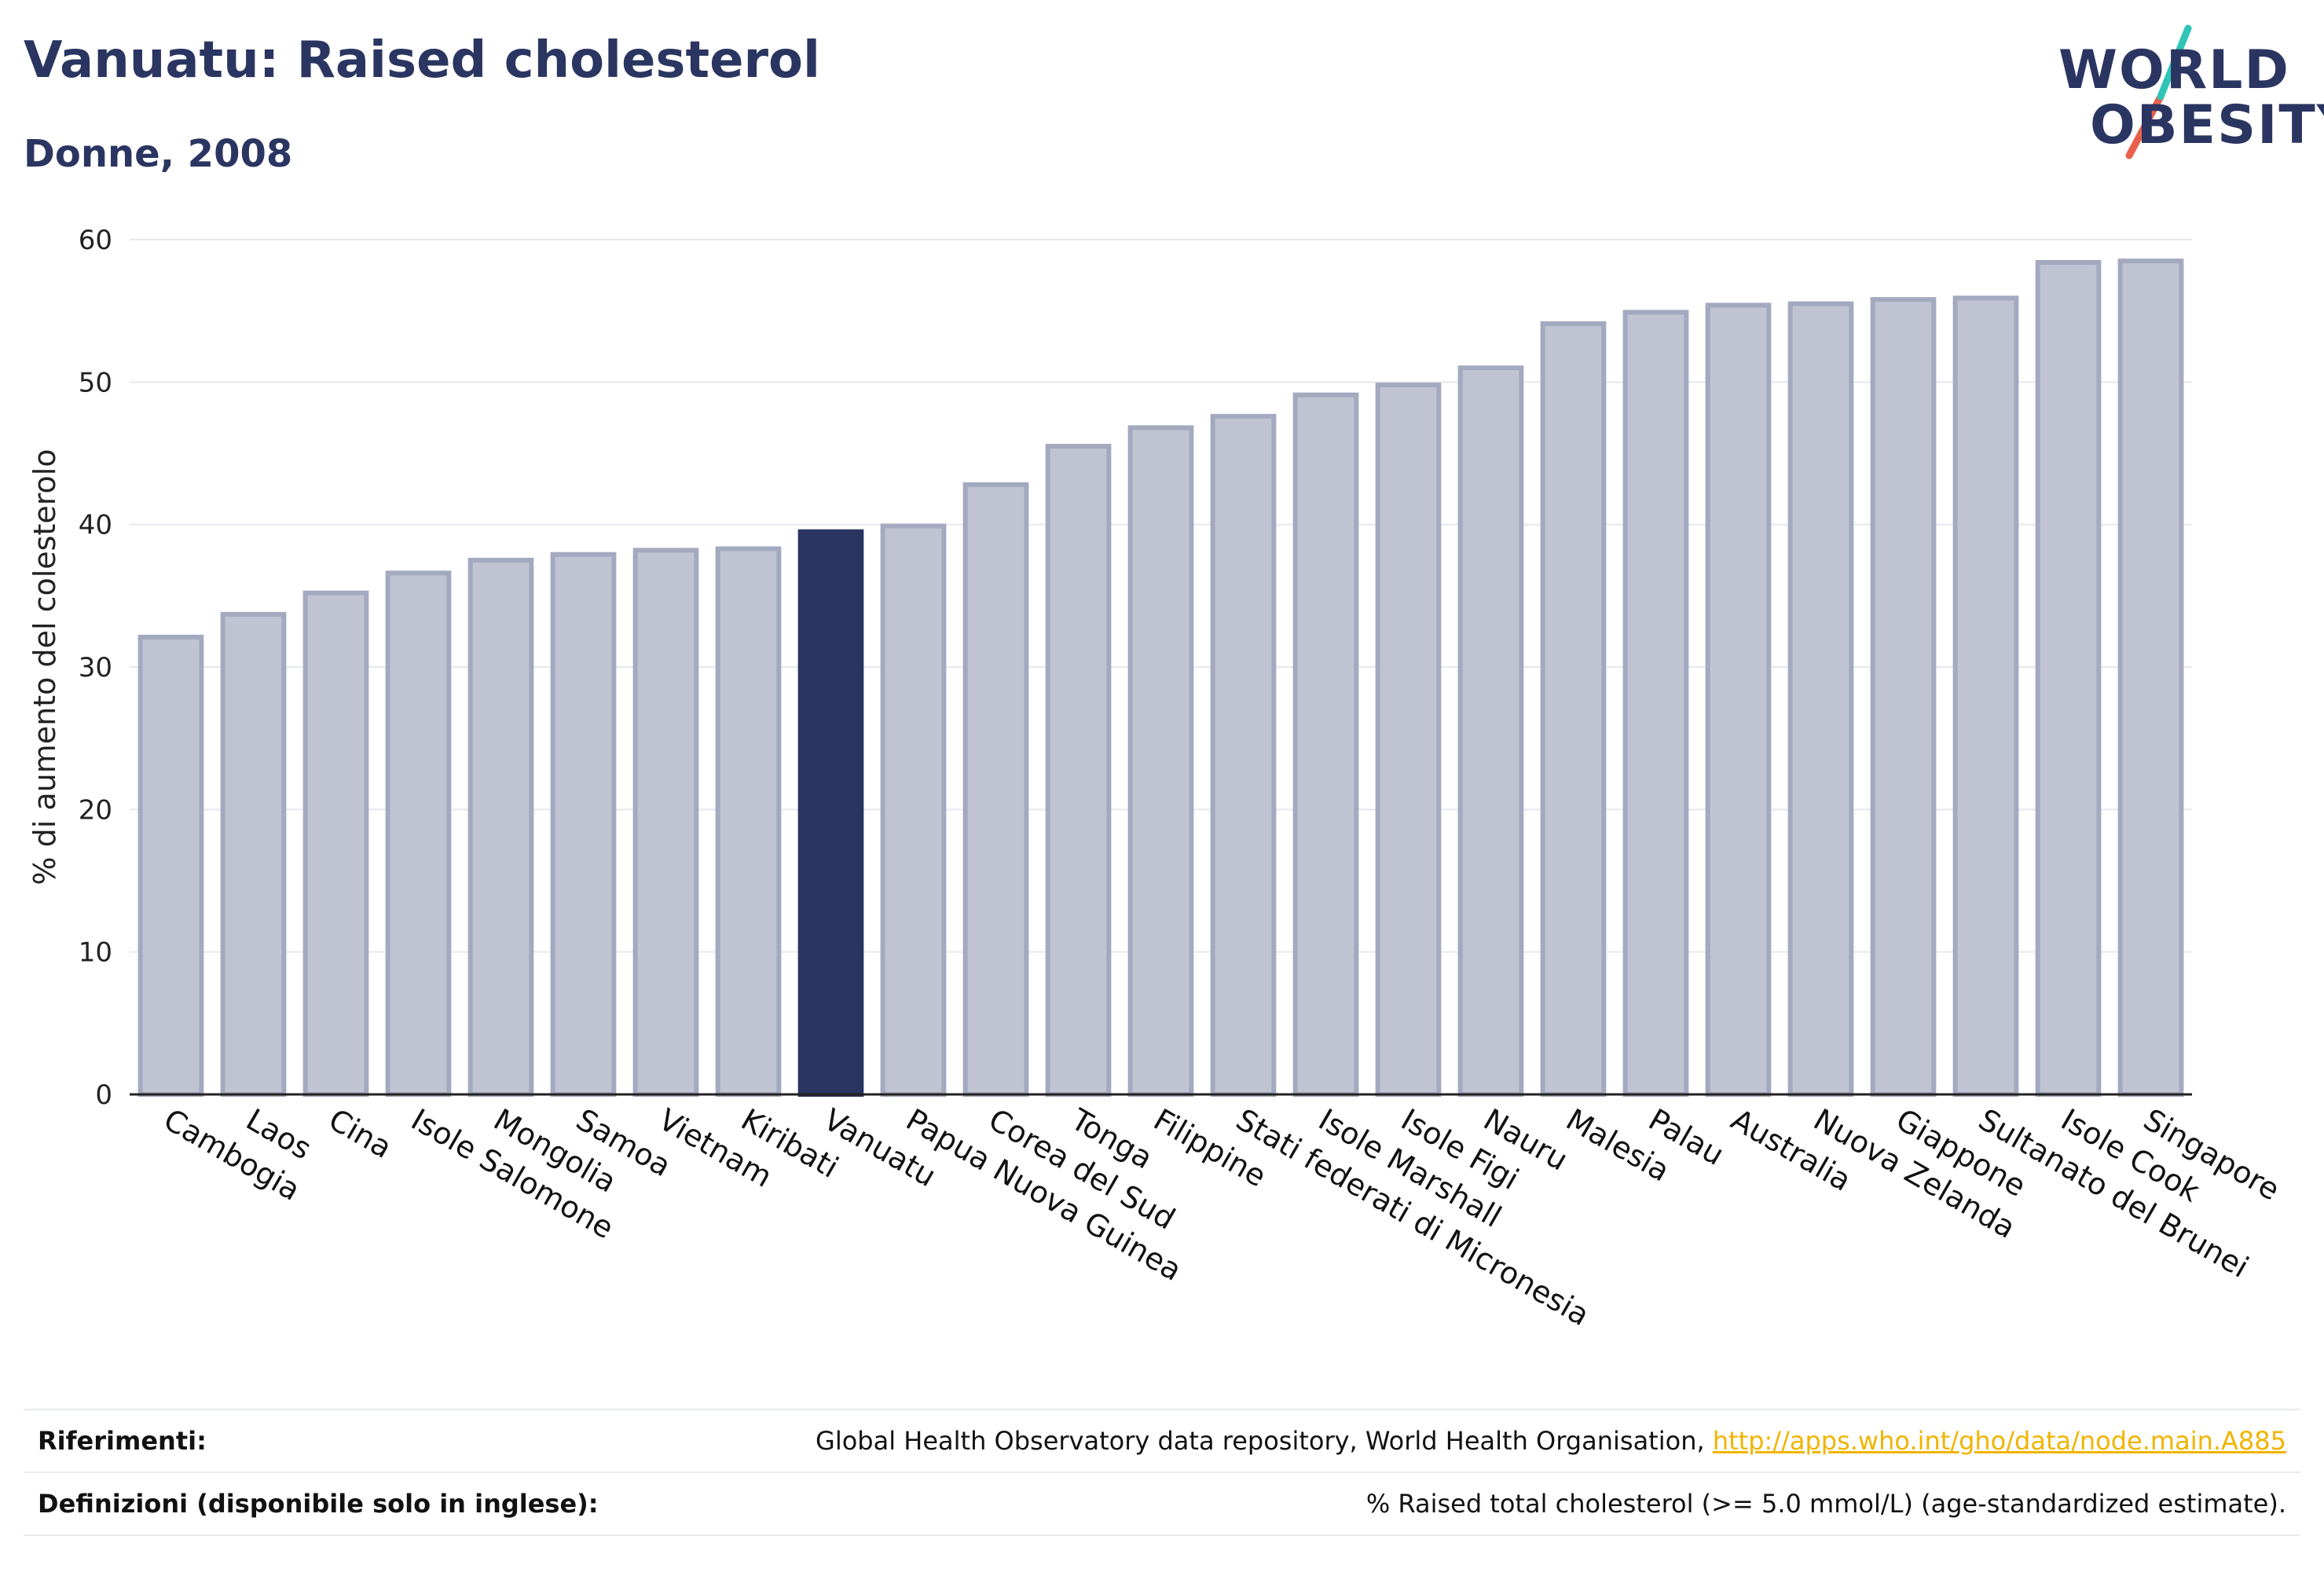  I want to click on y-tick-label: 20, so click(95, 810).